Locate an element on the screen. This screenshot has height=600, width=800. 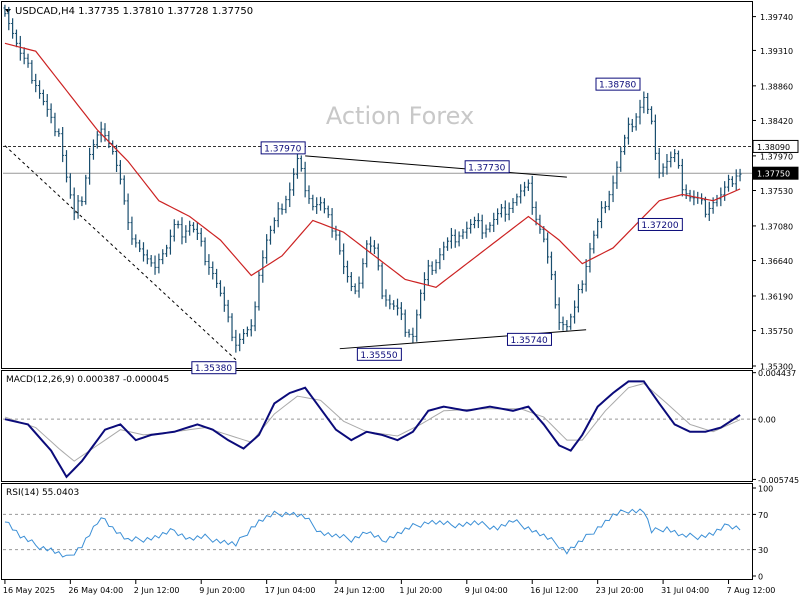
y-tick-label: 1.35750 is located at coordinates (776, 331).